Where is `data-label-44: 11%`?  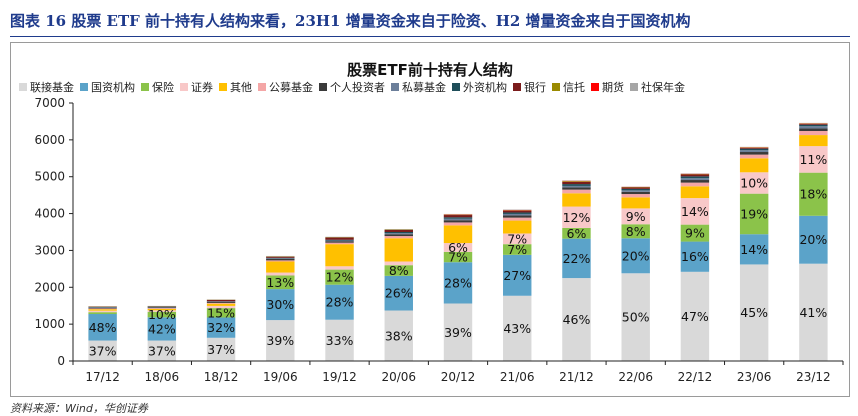 data-label-44: 11% is located at coordinates (813, 159).